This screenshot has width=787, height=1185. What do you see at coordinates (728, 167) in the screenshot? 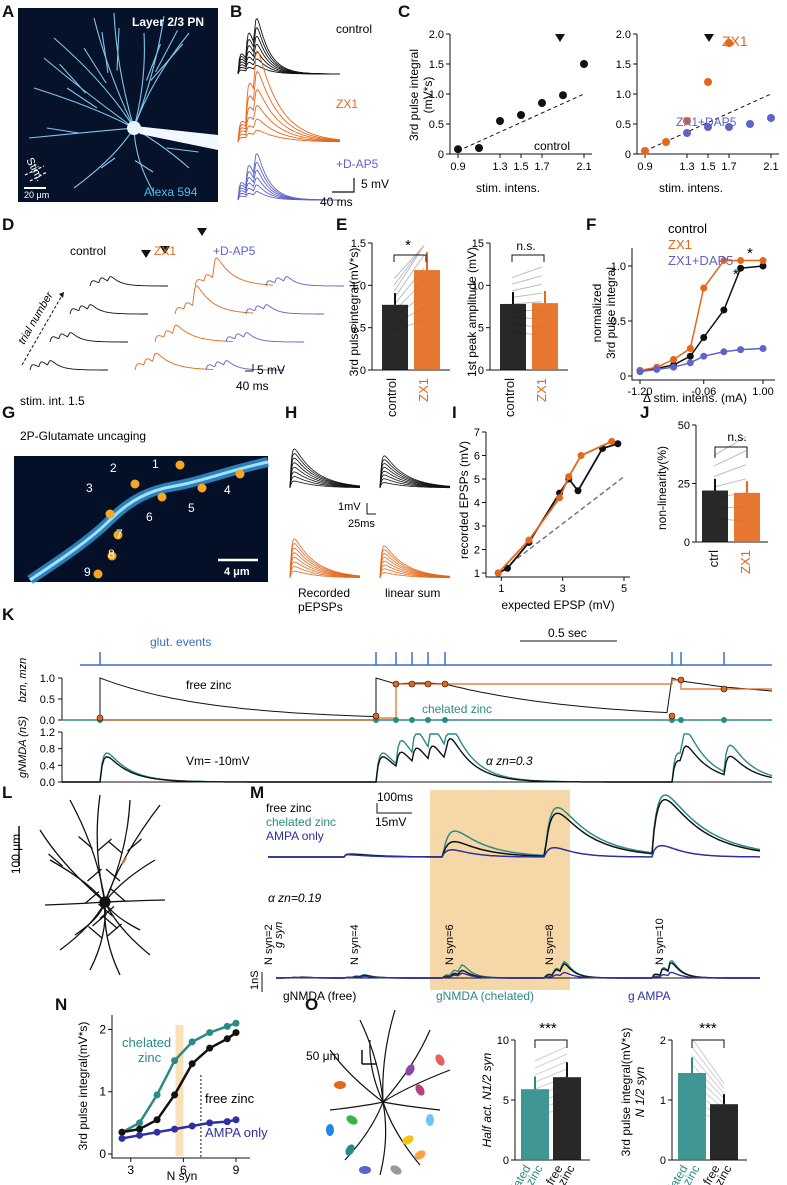
I see `c-xtick-label: 1.7` at bounding box center [728, 167].